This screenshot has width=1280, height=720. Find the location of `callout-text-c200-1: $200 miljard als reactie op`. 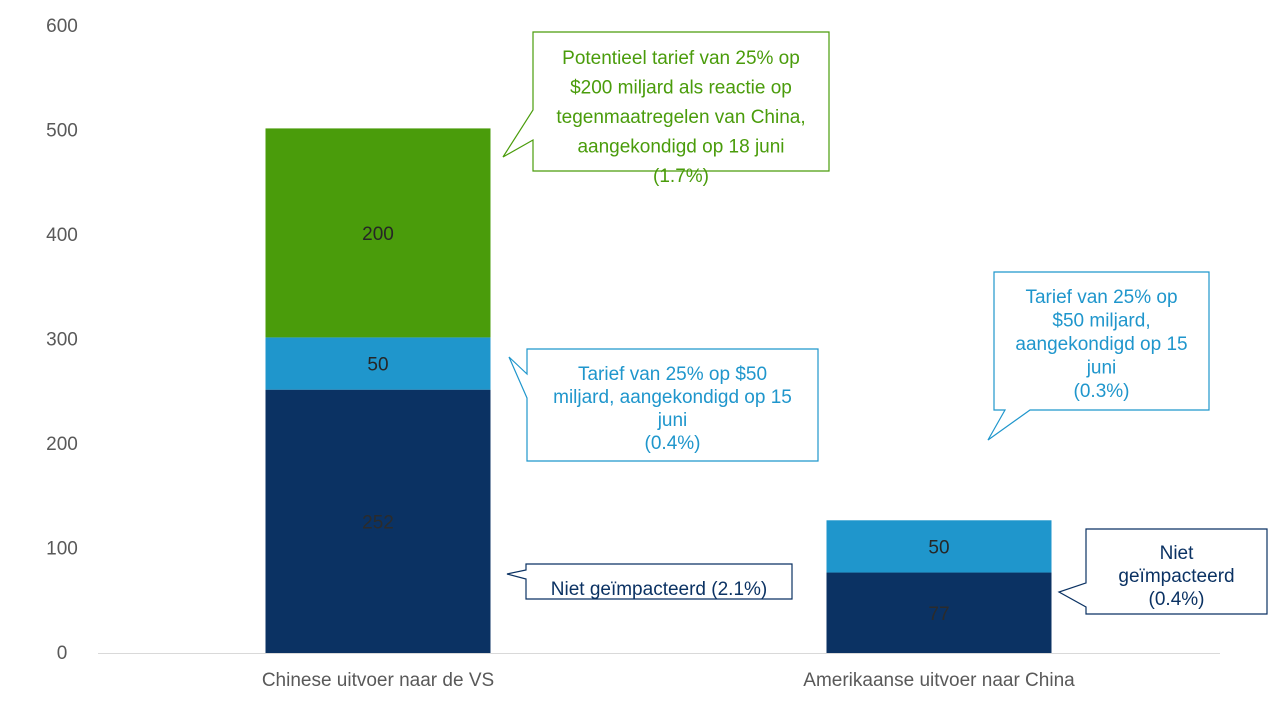

callout-text-c200-1: $200 miljard als reactie op is located at coordinates (681, 88).